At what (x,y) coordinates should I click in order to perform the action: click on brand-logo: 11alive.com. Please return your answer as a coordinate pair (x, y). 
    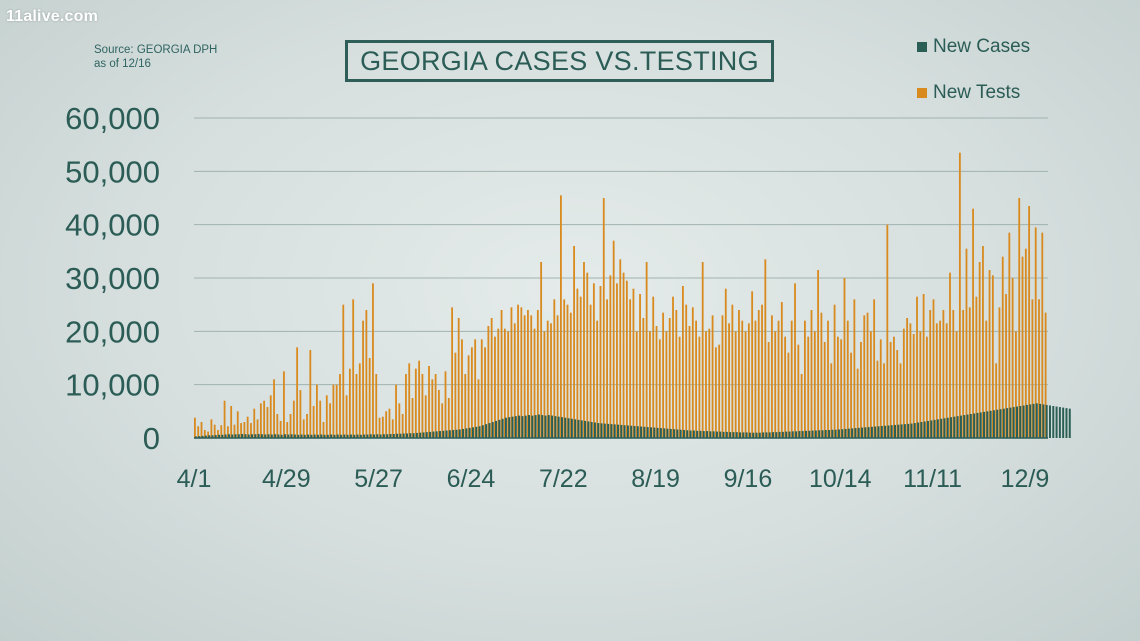
    Looking at the image, I should click on (52, 16).